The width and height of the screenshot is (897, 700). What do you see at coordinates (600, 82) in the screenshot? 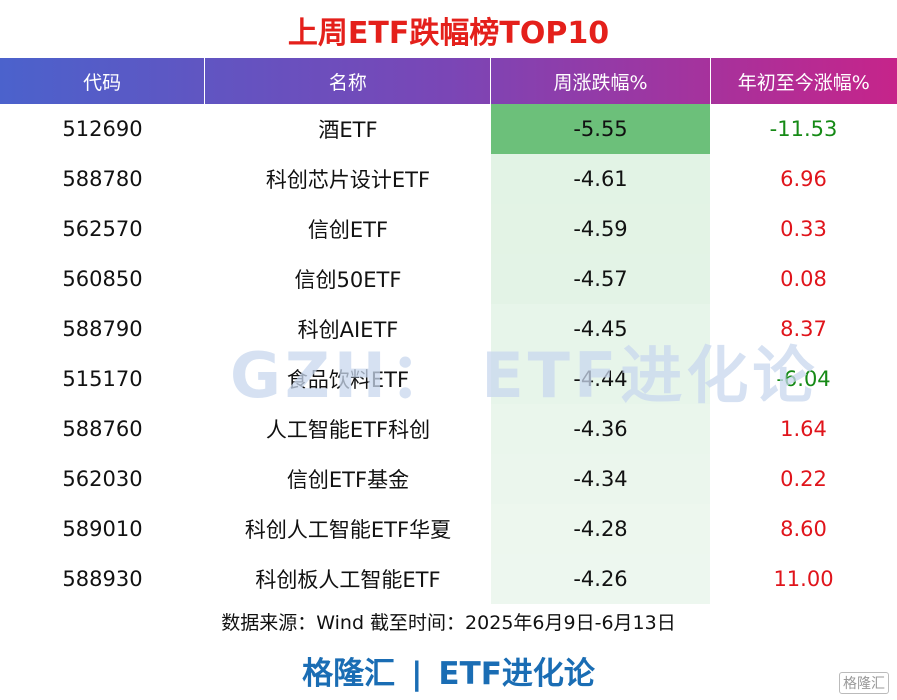
I see `column-header: 周涨跌幅%` at bounding box center [600, 82].